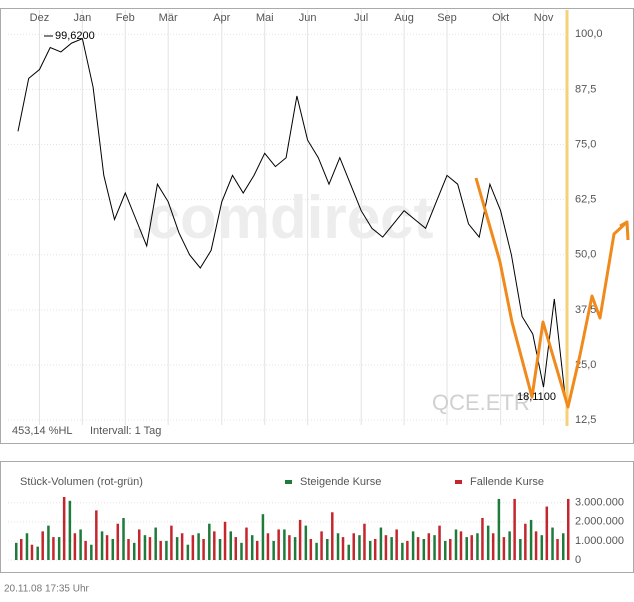 The height and width of the screenshot is (602, 634). What do you see at coordinates (221, 18) in the screenshot?
I see `x-tick-label: Apr` at bounding box center [221, 18].